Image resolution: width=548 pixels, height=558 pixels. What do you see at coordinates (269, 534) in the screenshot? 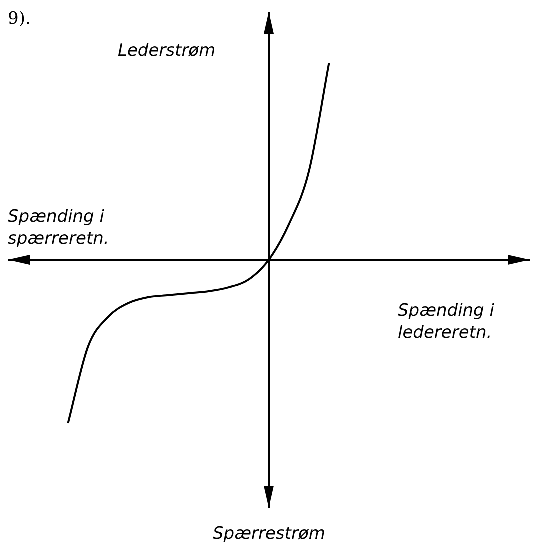
I see `text: Spærrestrøm` at bounding box center [269, 534].